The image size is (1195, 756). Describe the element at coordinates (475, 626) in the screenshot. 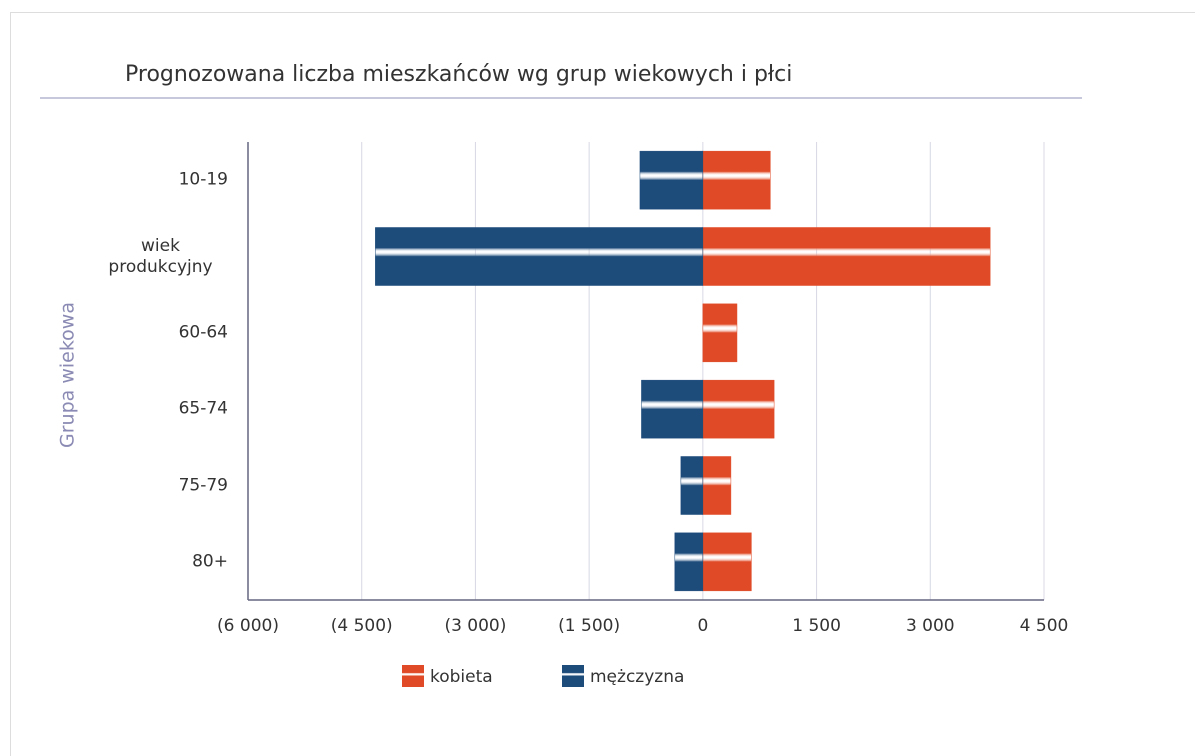

I see `x-tick-label: (3 000)` at that location.